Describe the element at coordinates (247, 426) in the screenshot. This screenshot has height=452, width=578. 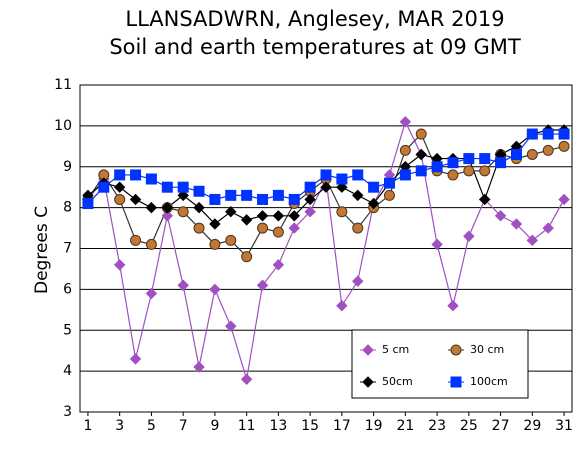
I see `x-tick-label: 11` at that location.